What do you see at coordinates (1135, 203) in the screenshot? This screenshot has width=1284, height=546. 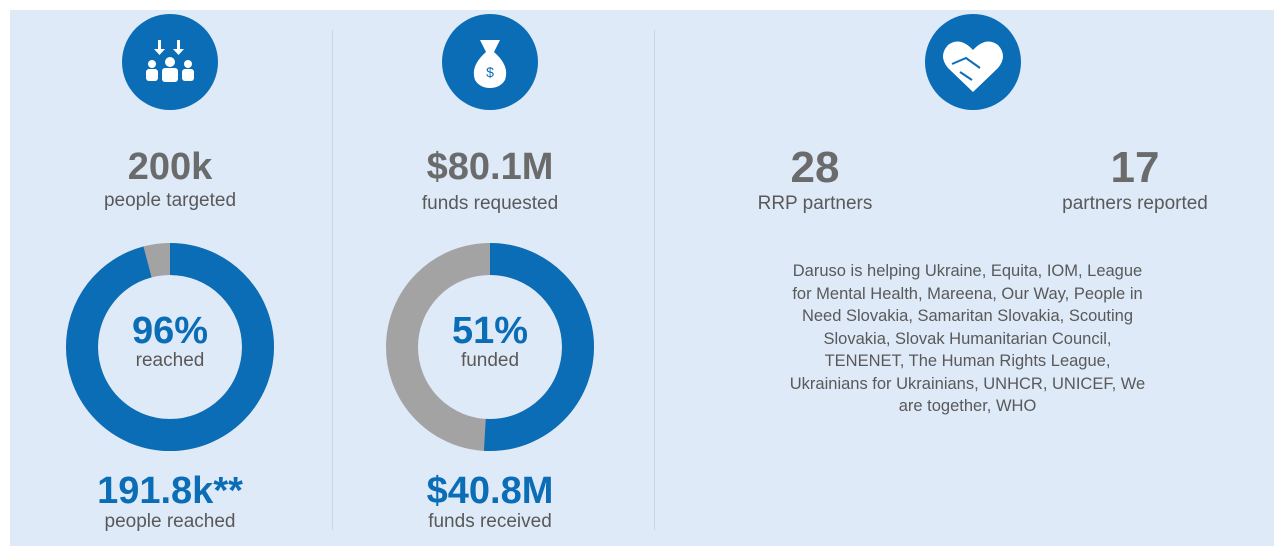 I see `reported-label: partners reported` at bounding box center [1135, 203].